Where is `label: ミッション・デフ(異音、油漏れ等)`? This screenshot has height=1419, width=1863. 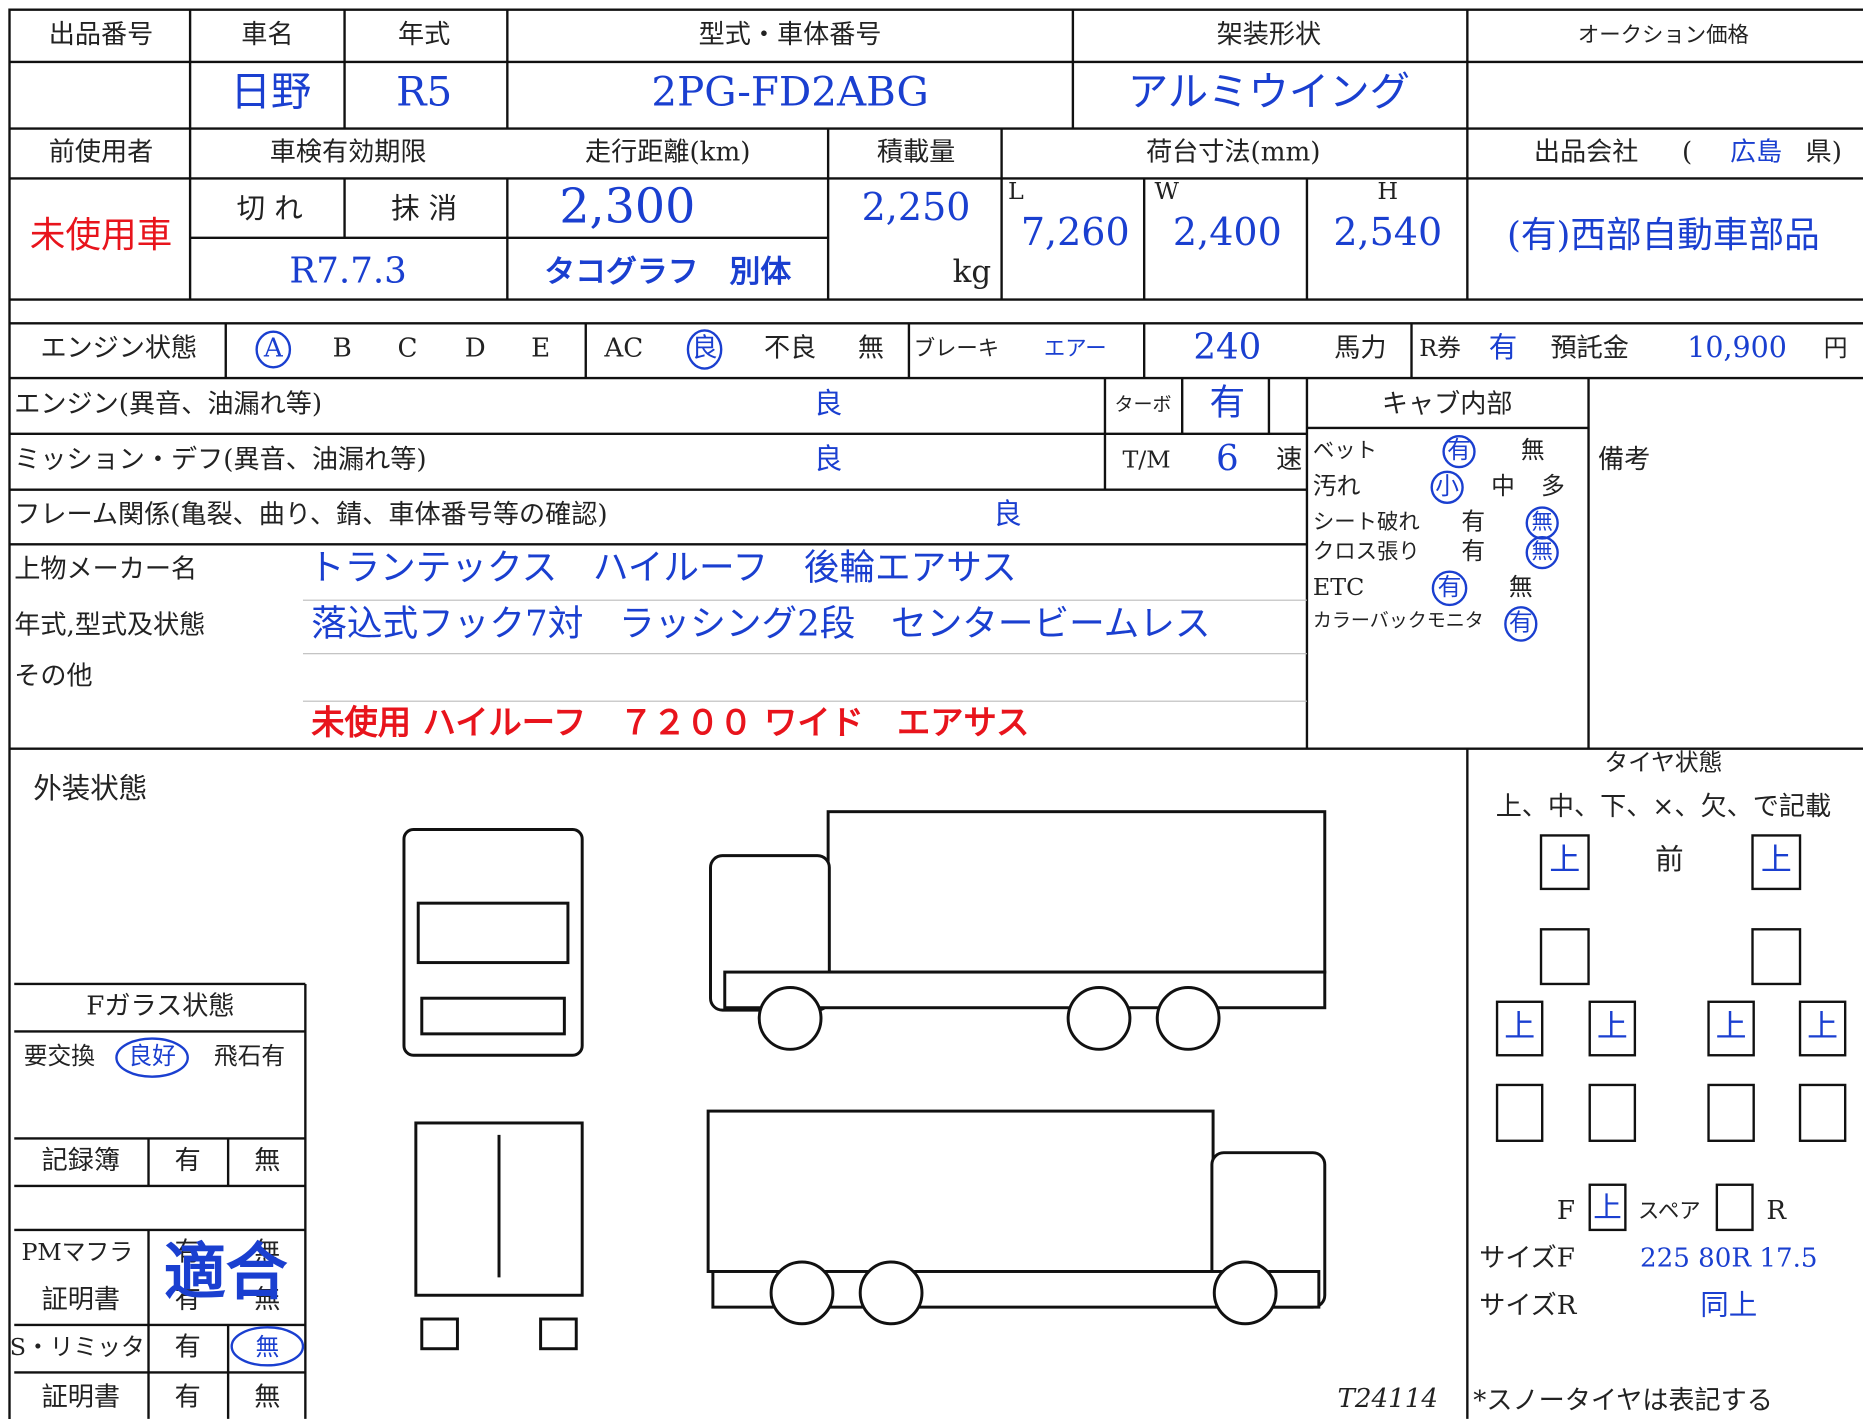 label: ミッション・デフ(異音、油漏れ等) is located at coordinates (220, 460).